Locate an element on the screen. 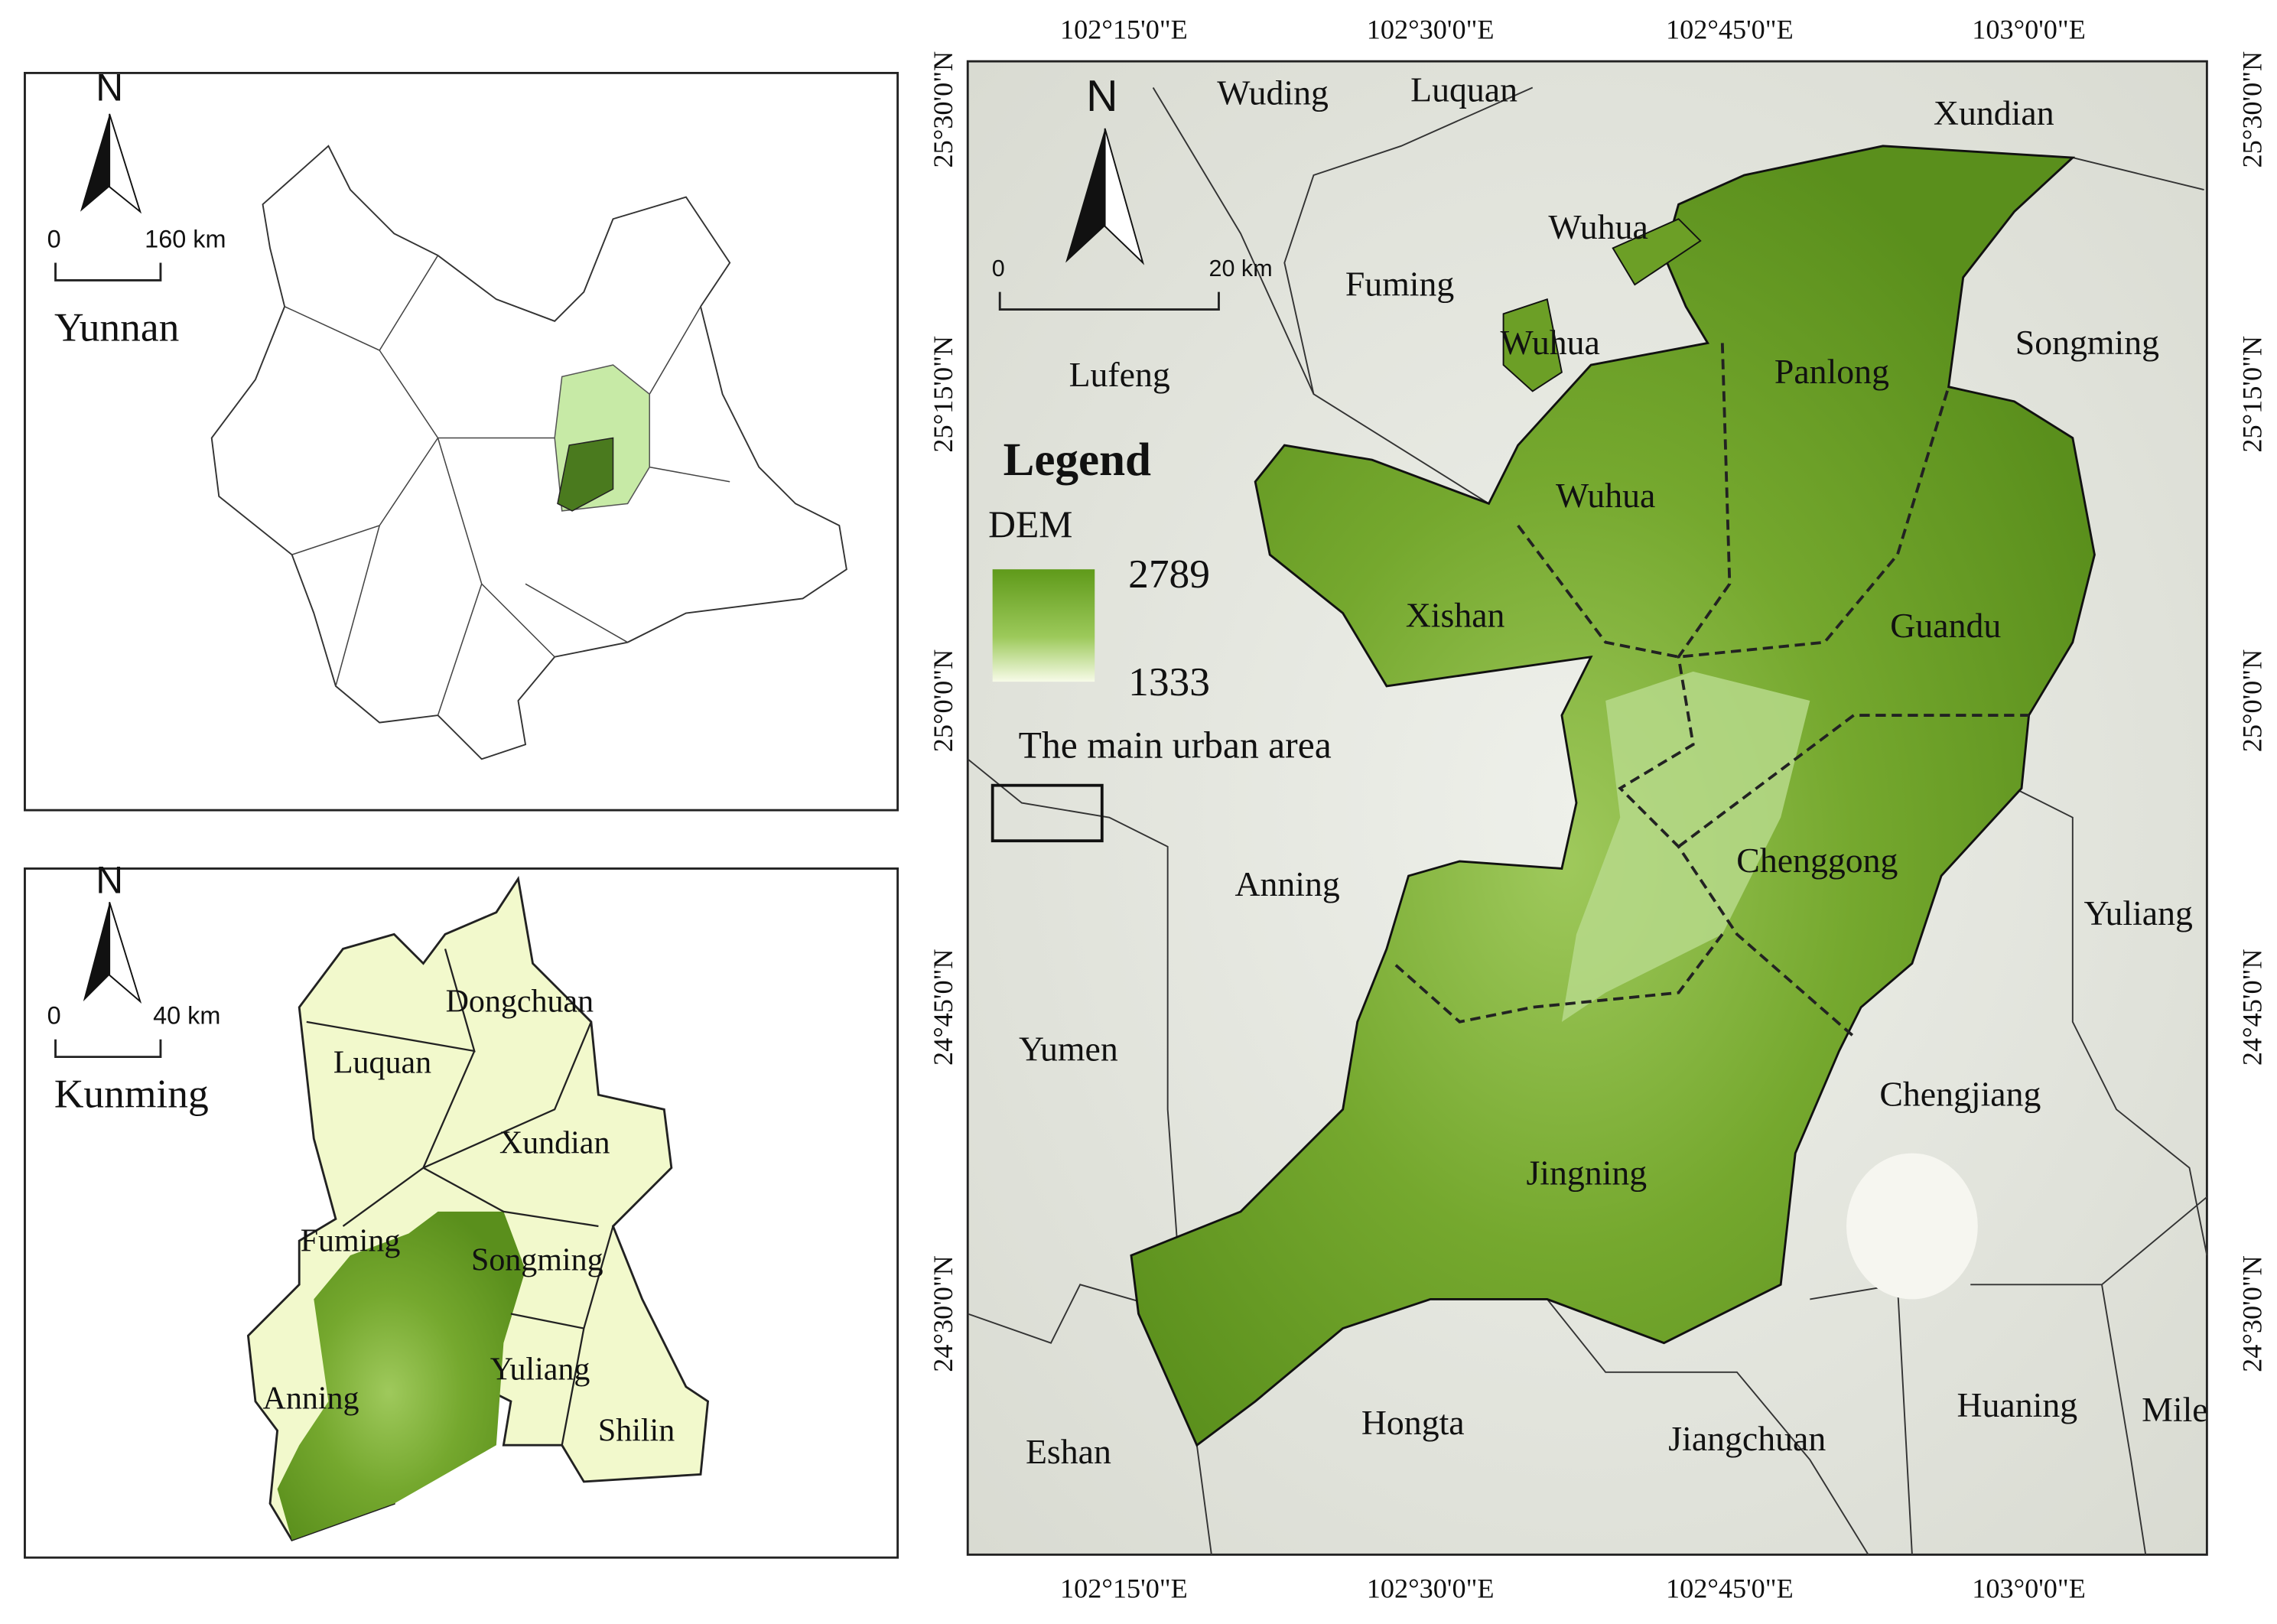 This screenshot has height=1624, width=2277. urban-highlight is located at coordinates (585, 475).